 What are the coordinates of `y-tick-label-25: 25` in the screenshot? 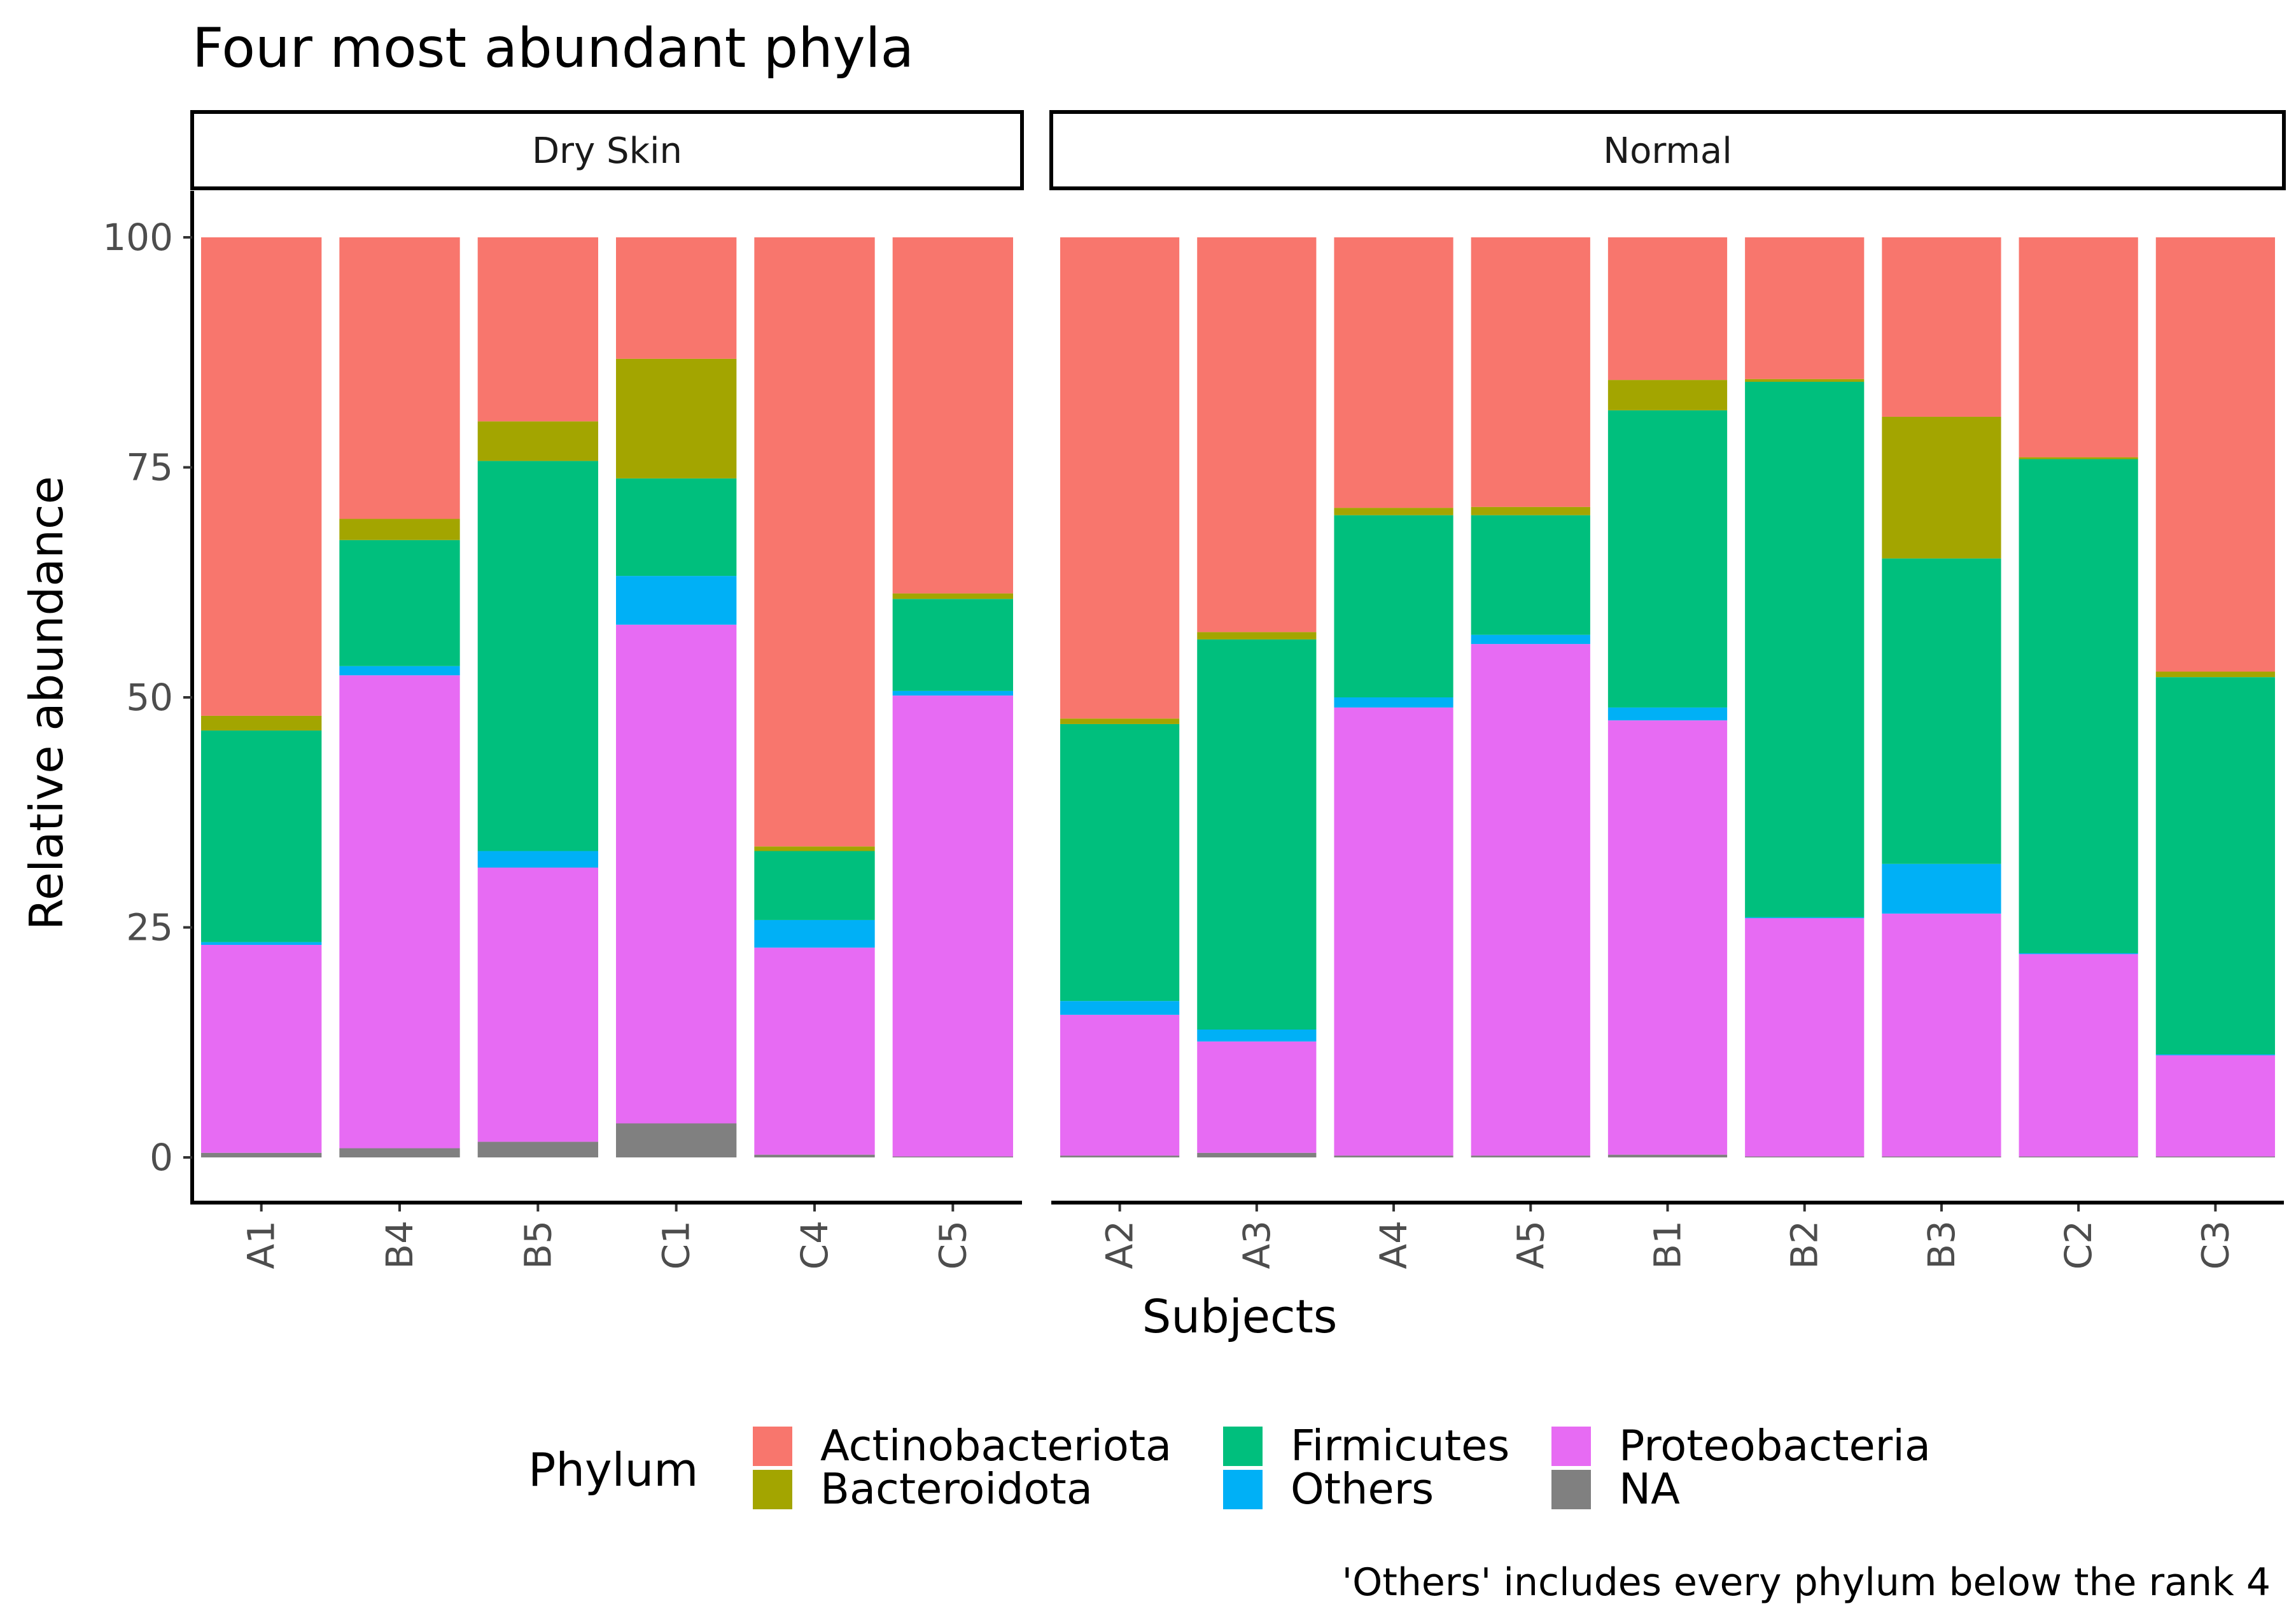 It's located at (149, 927).